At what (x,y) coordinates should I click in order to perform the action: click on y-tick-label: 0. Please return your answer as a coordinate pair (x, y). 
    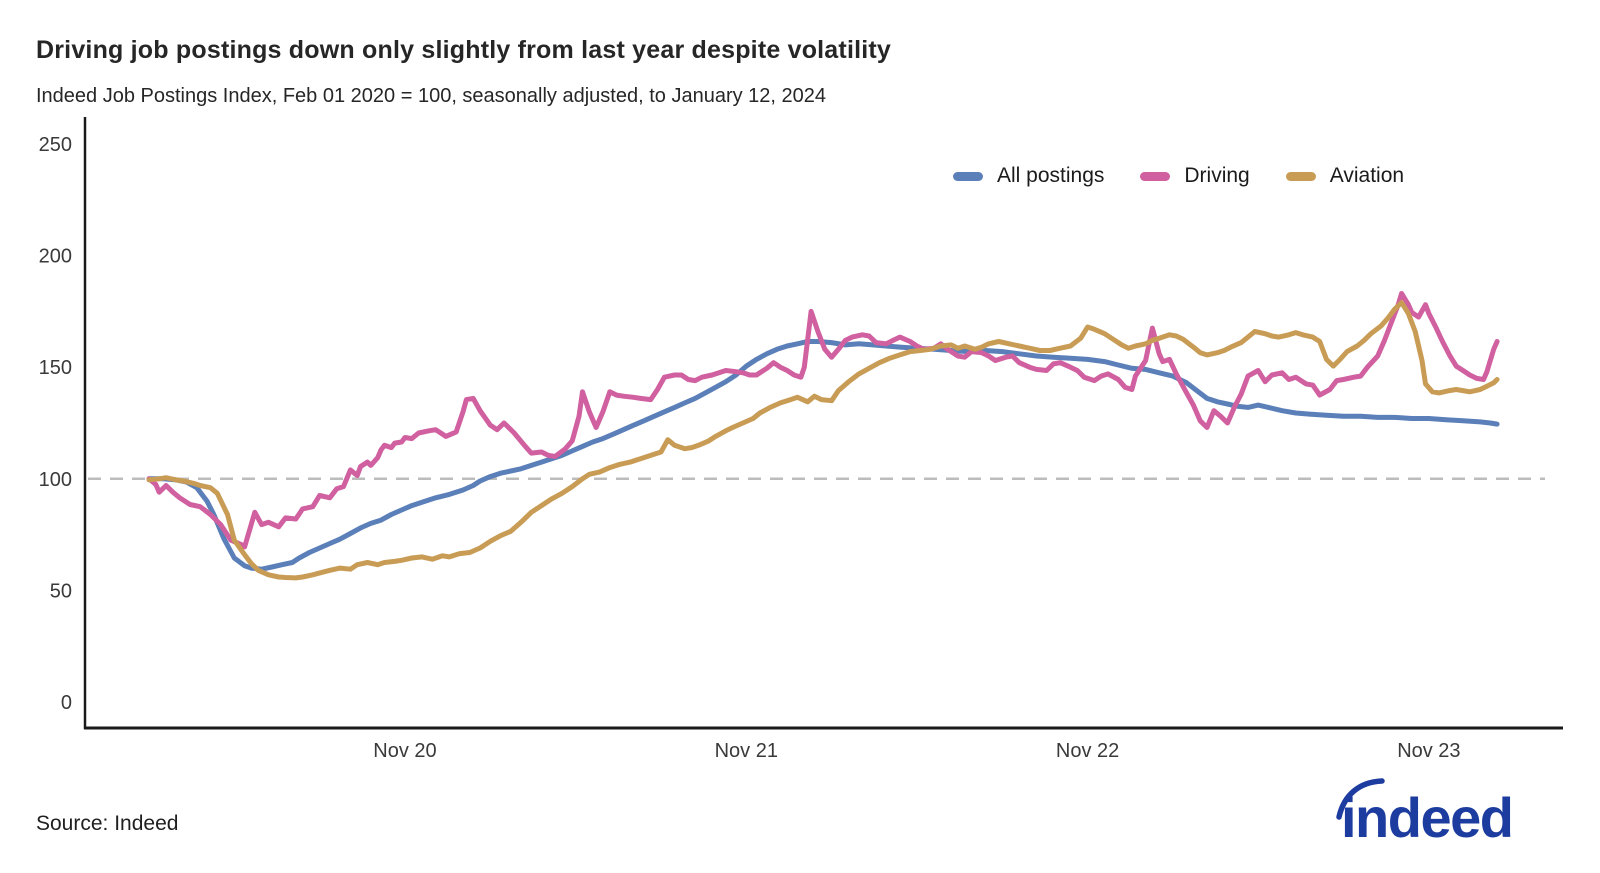
    Looking at the image, I should click on (66, 703).